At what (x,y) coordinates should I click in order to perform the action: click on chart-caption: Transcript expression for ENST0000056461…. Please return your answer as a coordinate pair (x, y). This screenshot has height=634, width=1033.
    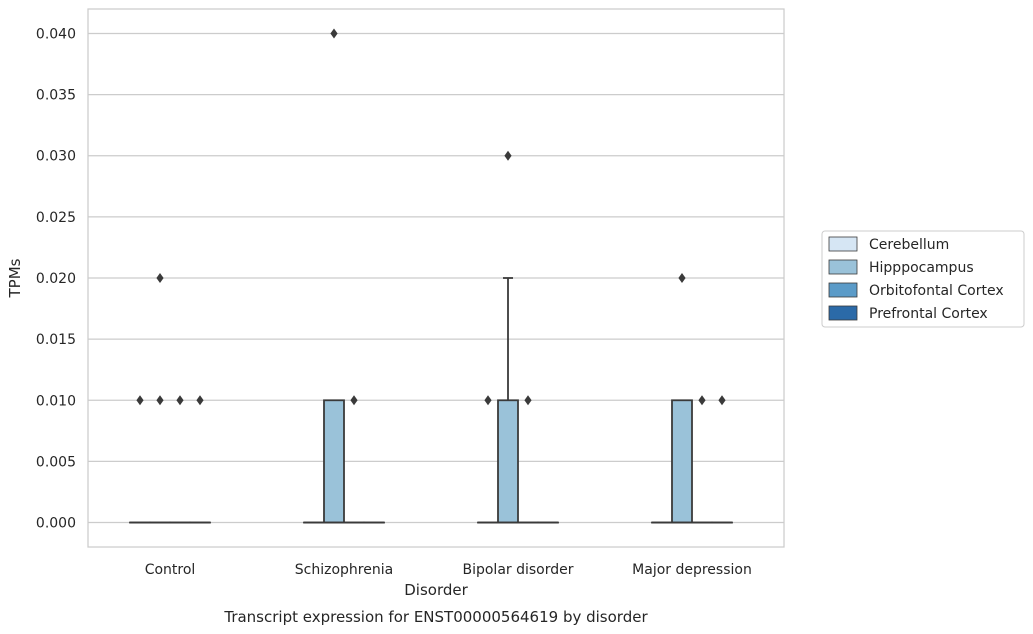
    Looking at the image, I should click on (435, 617).